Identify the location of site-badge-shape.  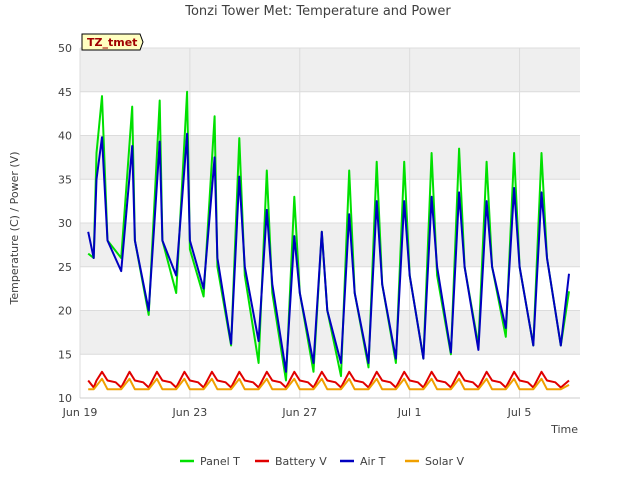
(112, 42).